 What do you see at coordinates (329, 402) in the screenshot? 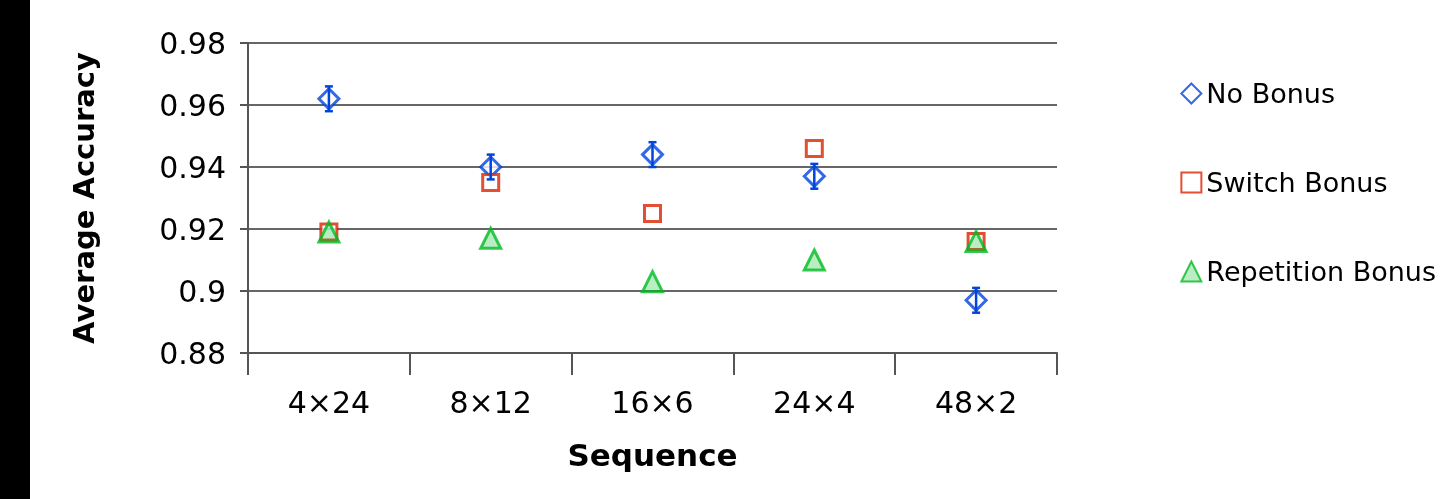
I see `x-tick-label: 4×24` at bounding box center [329, 402].